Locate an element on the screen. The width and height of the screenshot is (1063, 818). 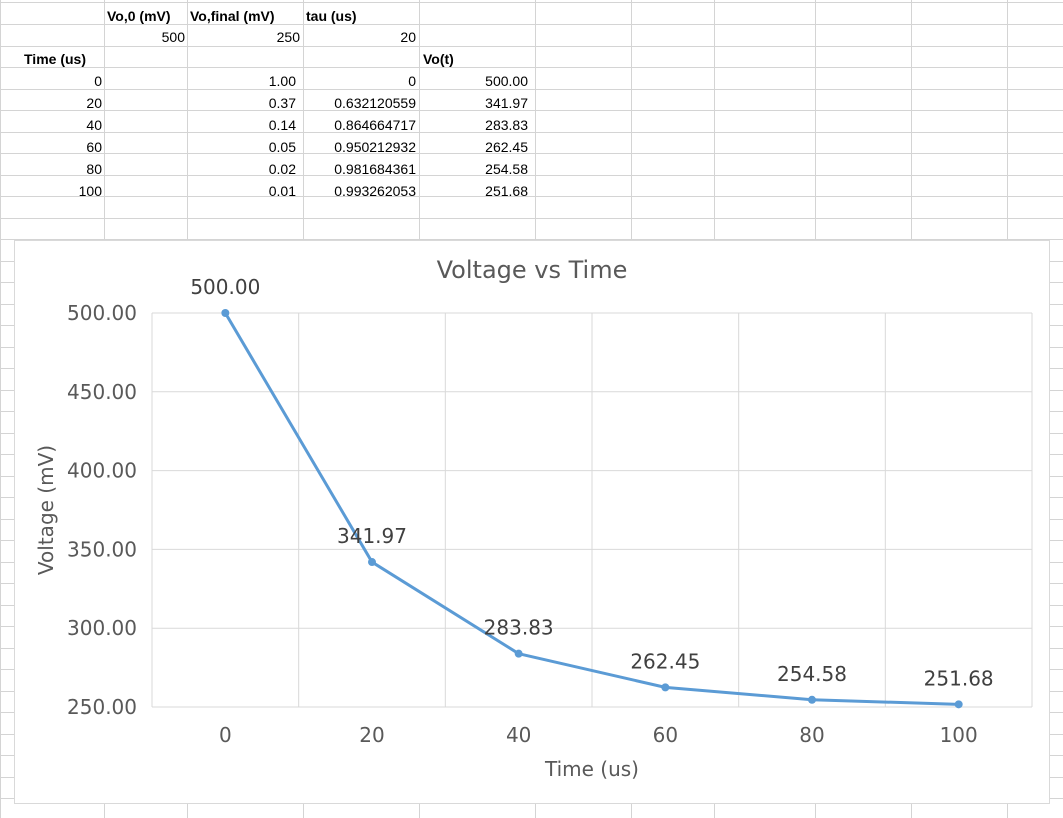
x-tick-label: 20 is located at coordinates (371, 735).